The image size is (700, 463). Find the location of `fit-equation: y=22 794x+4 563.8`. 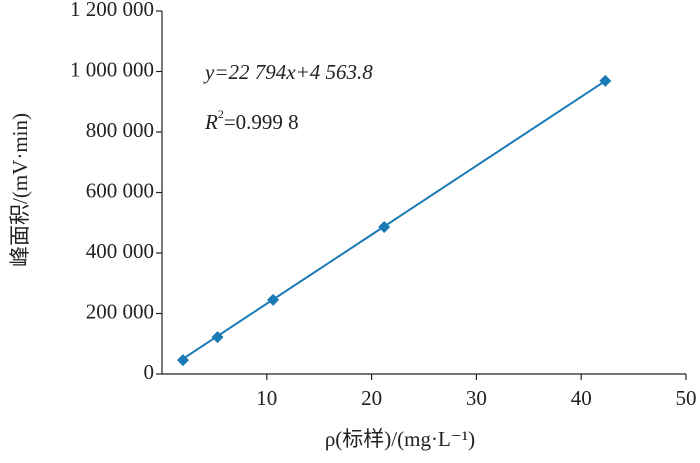

fit-equation: y=22 794x+4 563.8 is located at coordinates (288, 72).